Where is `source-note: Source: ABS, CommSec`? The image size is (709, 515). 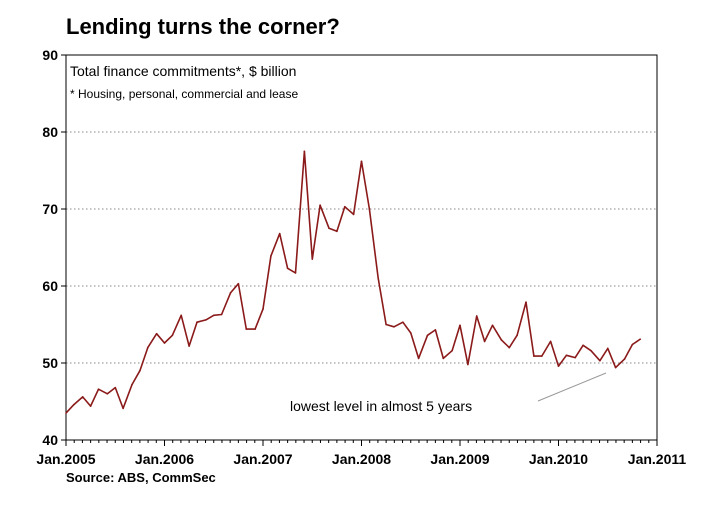 source-note: Source: ABS, CommSec is located at coordinates (141, 477).